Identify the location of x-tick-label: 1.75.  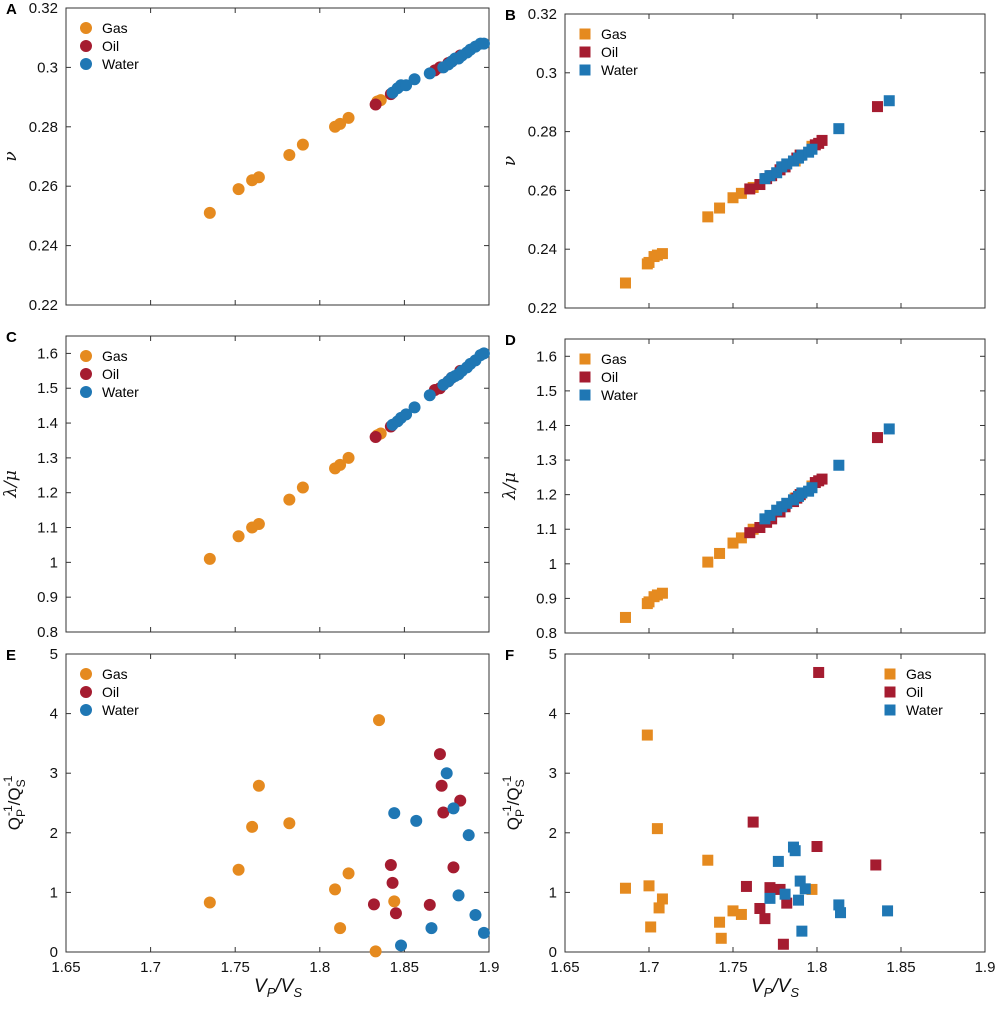
(235, 967).